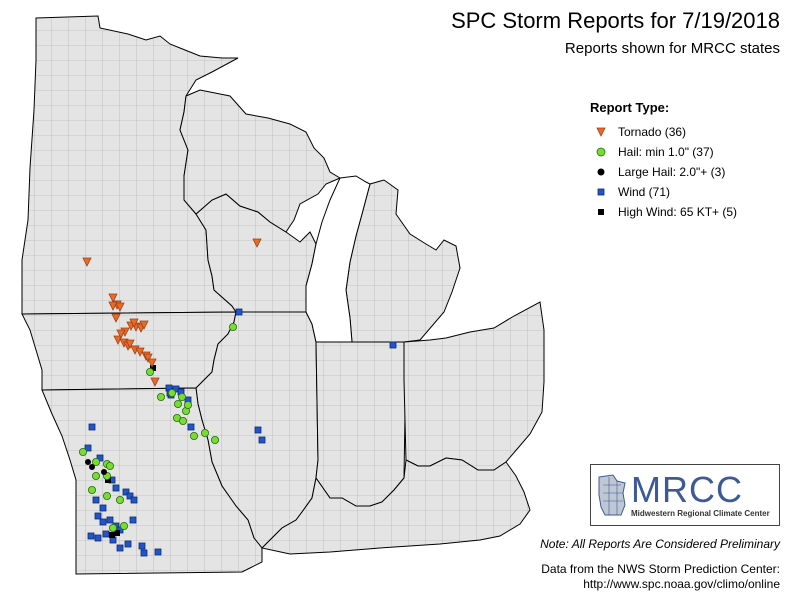 This screenshot has height=600, width=800. Describe the element at coordinates (678, 212) in the screenshot. I see `legend-label: High Wind: 65 KT+ (5)` at that location.